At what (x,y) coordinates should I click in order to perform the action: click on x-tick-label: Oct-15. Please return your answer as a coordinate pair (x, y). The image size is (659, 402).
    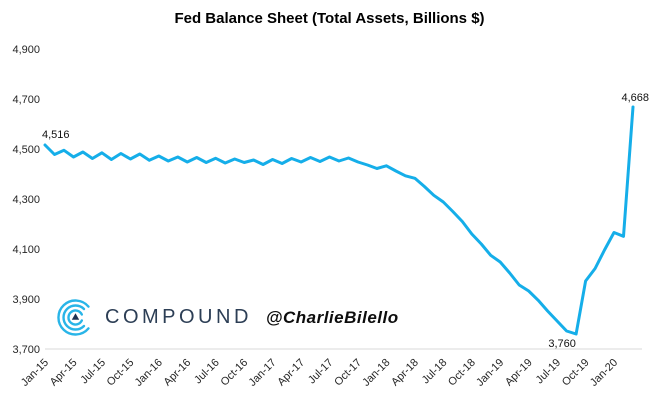
    Looking at the image, I should click on (121, 373).